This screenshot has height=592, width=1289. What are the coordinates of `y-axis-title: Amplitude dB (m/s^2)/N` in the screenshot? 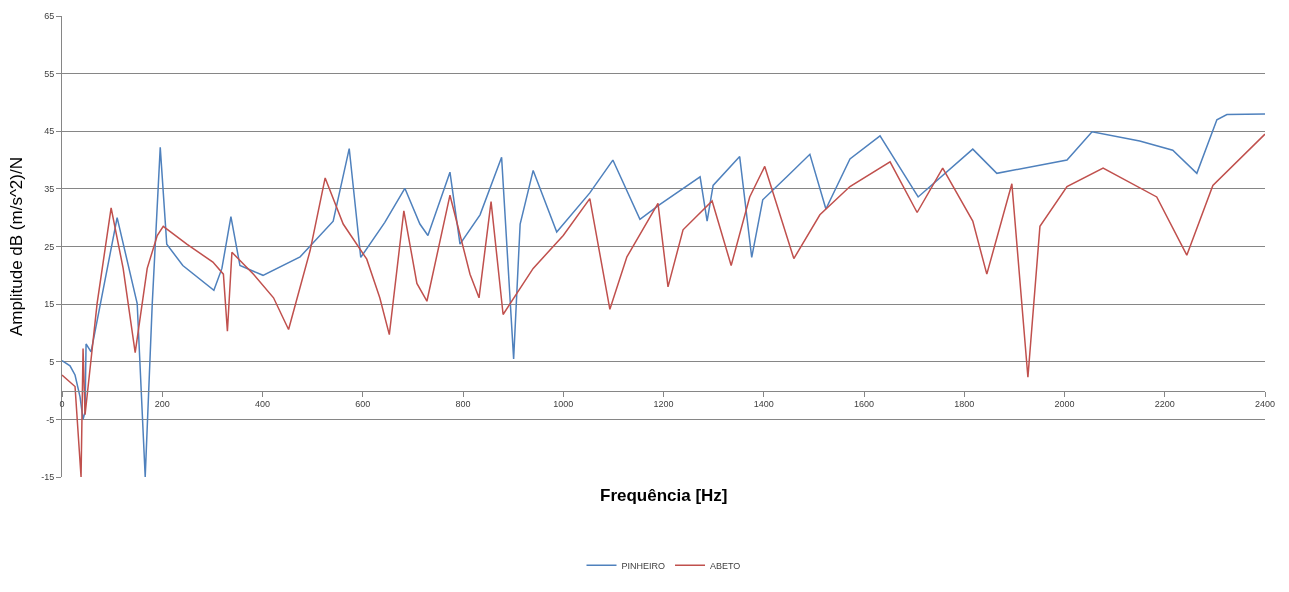 It's located at (16, 246).